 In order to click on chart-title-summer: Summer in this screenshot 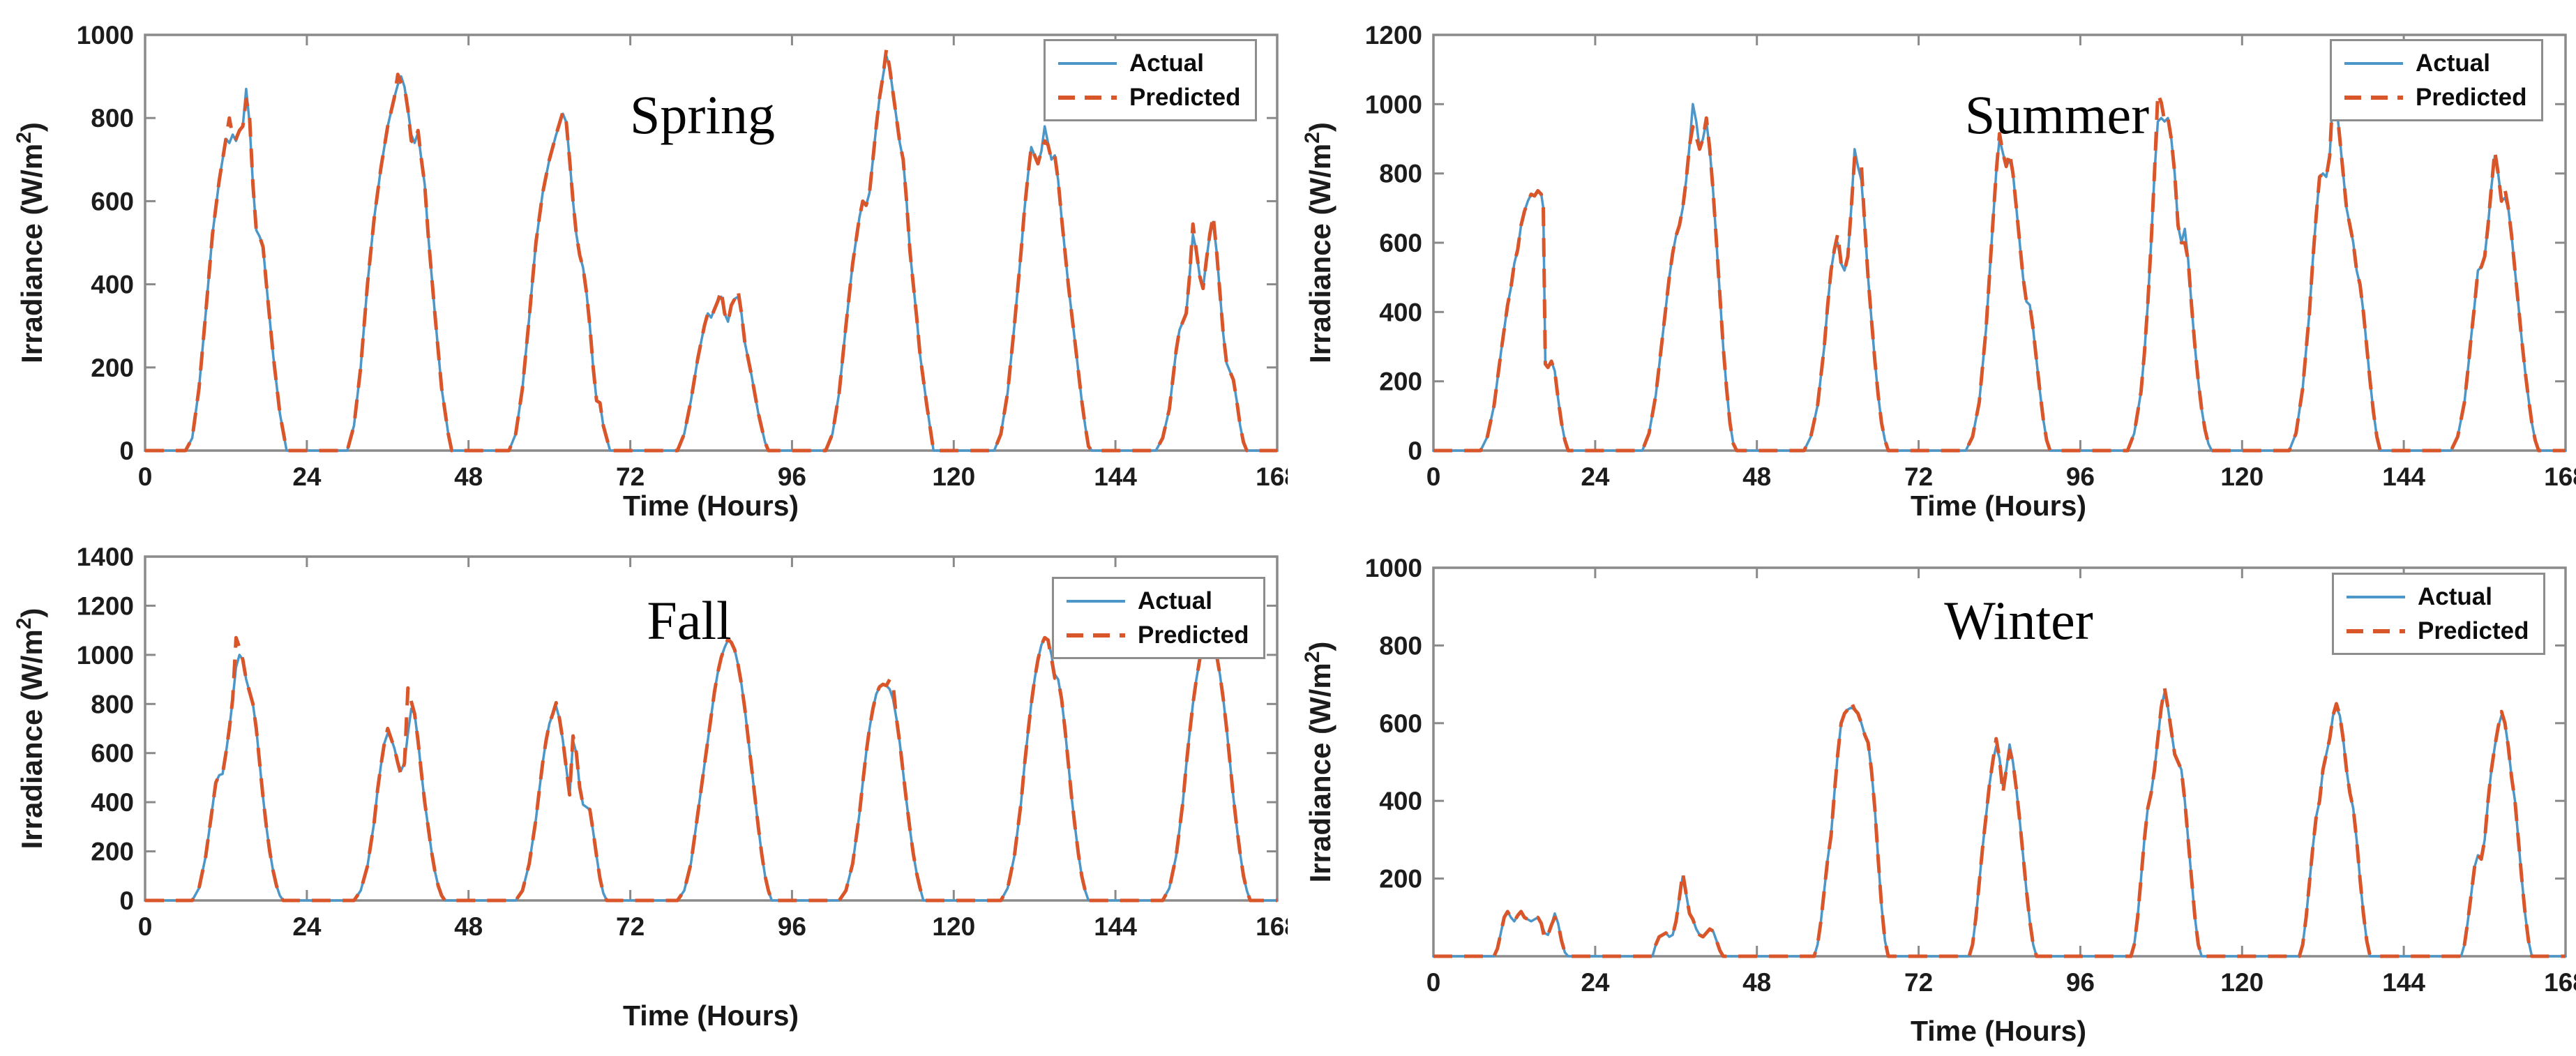, I will do `click(2057, 114)`.